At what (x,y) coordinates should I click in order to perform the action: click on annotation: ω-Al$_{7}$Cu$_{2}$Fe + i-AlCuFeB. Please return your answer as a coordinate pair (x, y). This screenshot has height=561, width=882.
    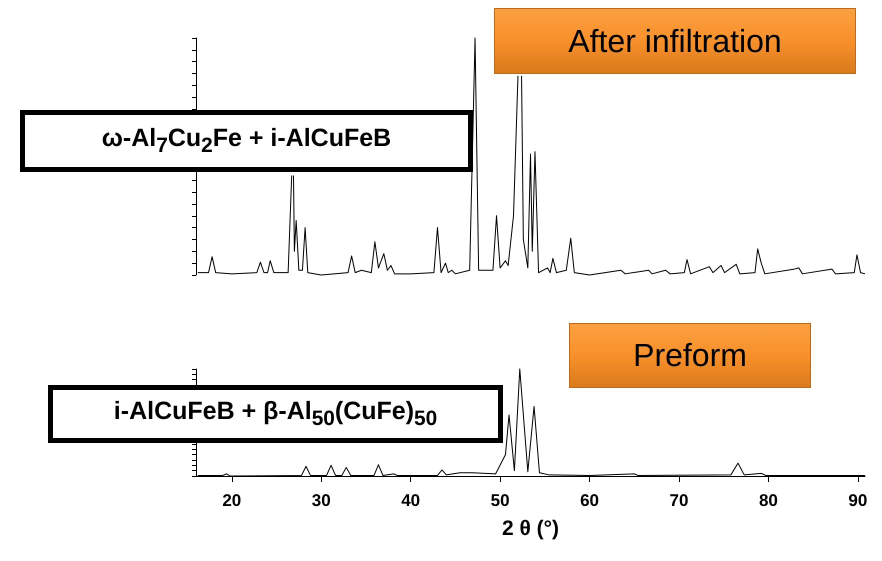
    Looking at the image, I should click on (247, 141).